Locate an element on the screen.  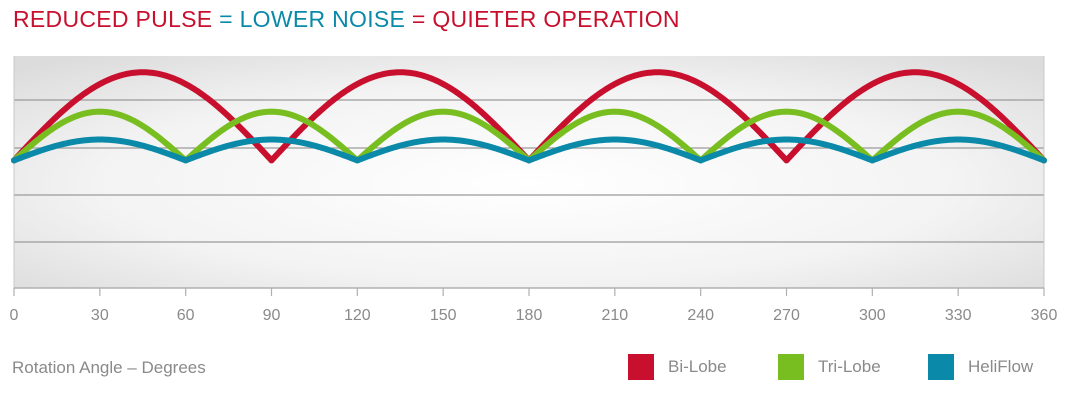
x-tick-label-210: 210 is located at coordinates (614, 315).